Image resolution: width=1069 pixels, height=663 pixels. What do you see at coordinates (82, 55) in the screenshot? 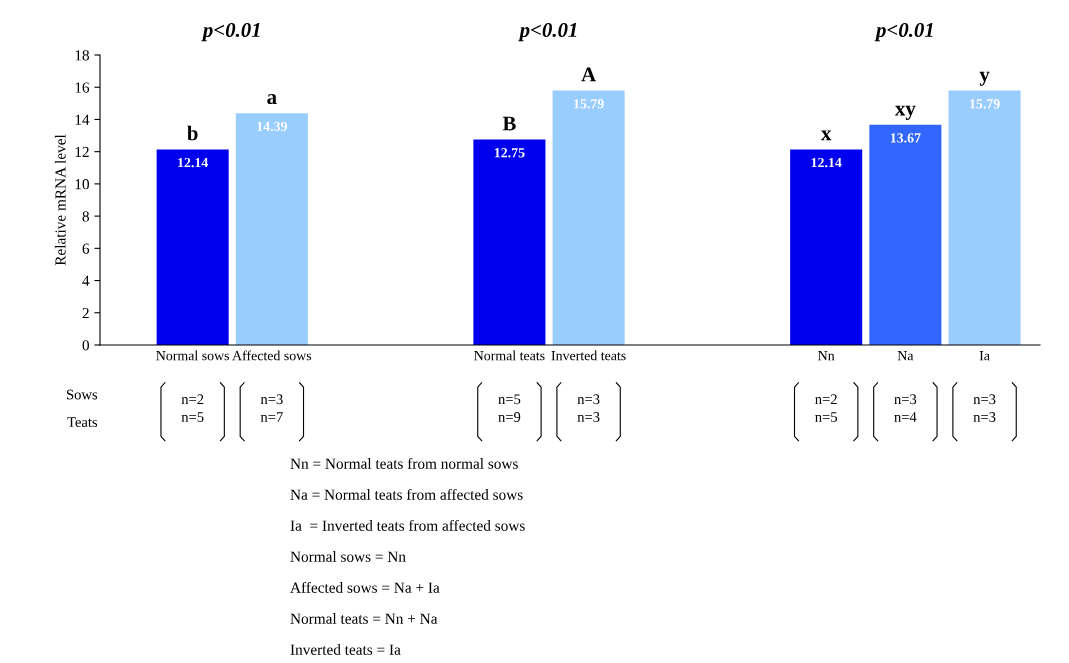
I see `y-tick-label: 18` at bounding box center [82, 55].